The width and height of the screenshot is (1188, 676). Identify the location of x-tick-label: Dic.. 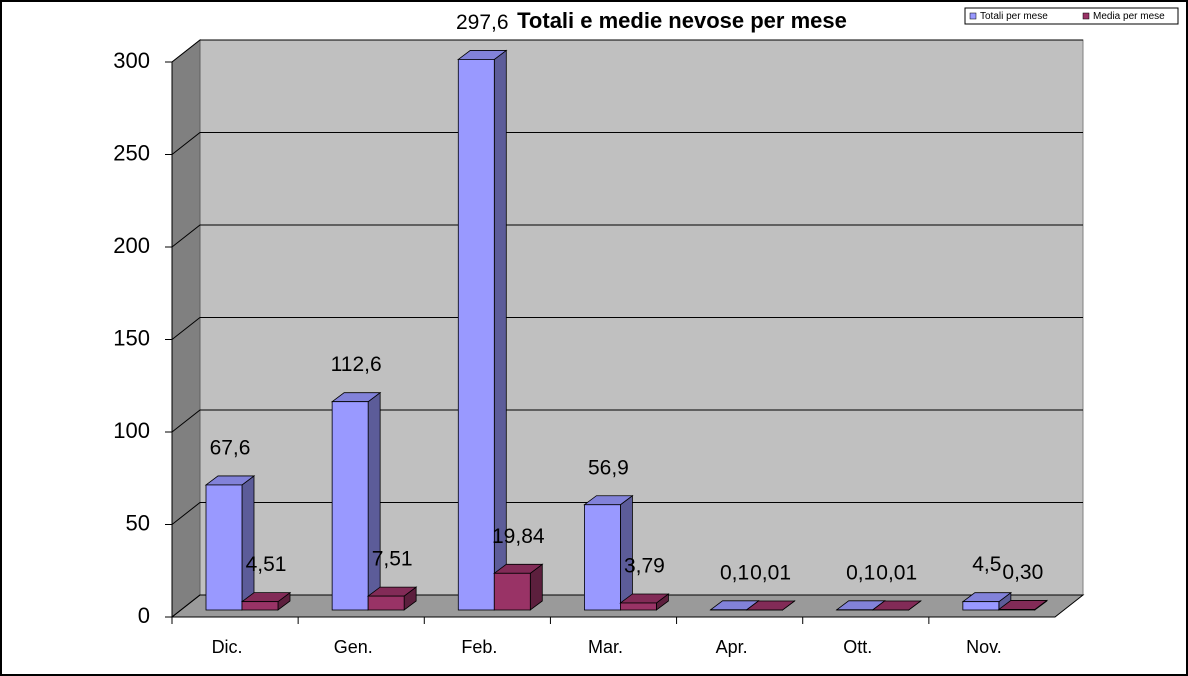
(227, 647).